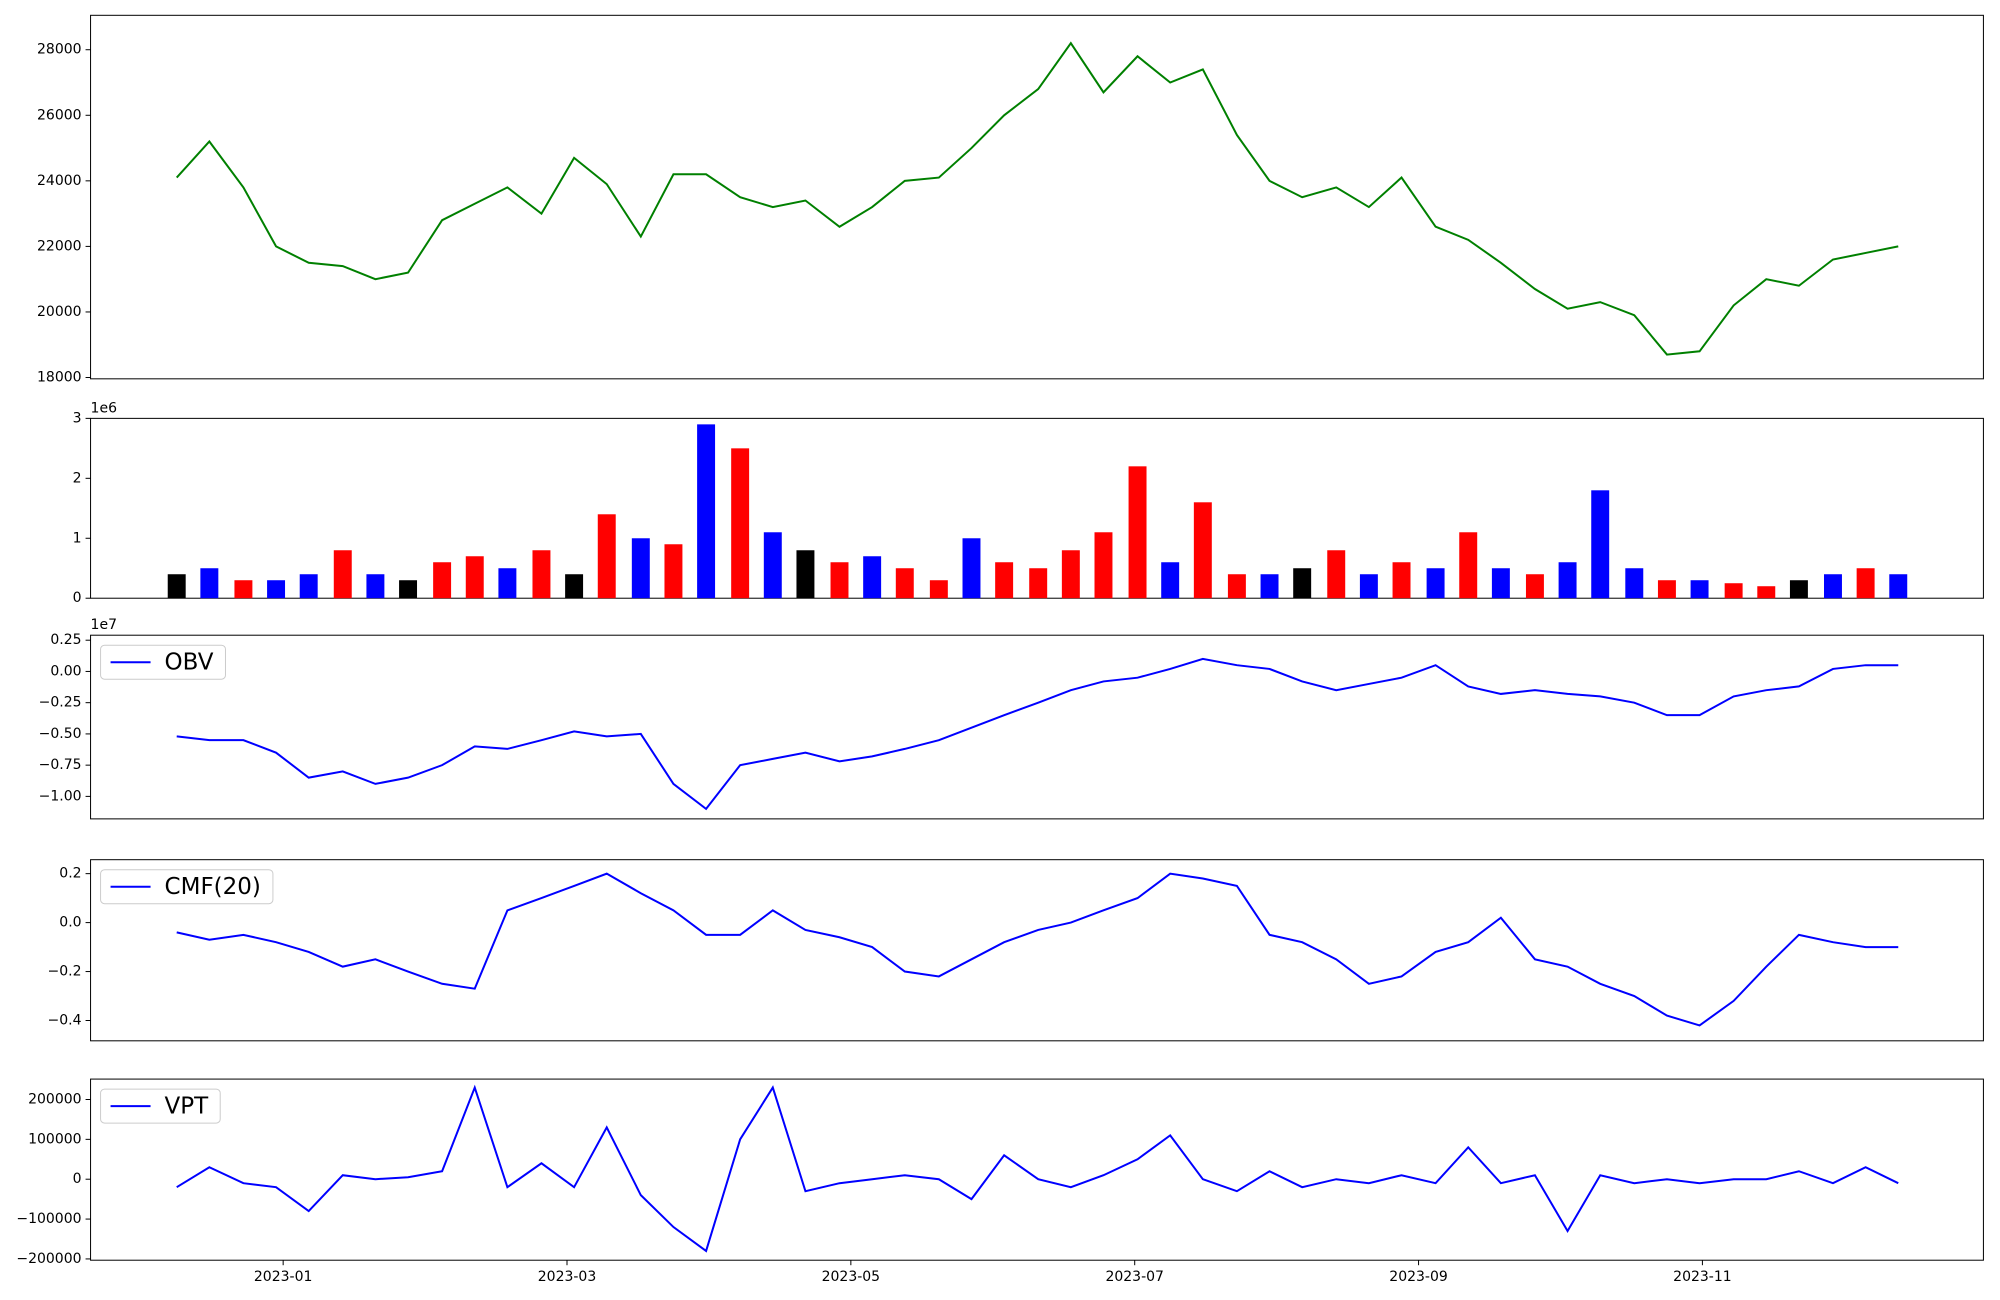 This screenshot has height=1300, width=2000. What do you see at coordinates (48, 1259) in the screenshot?
I see `y-tick-label: −200000` at bounding box center [48, 1259].